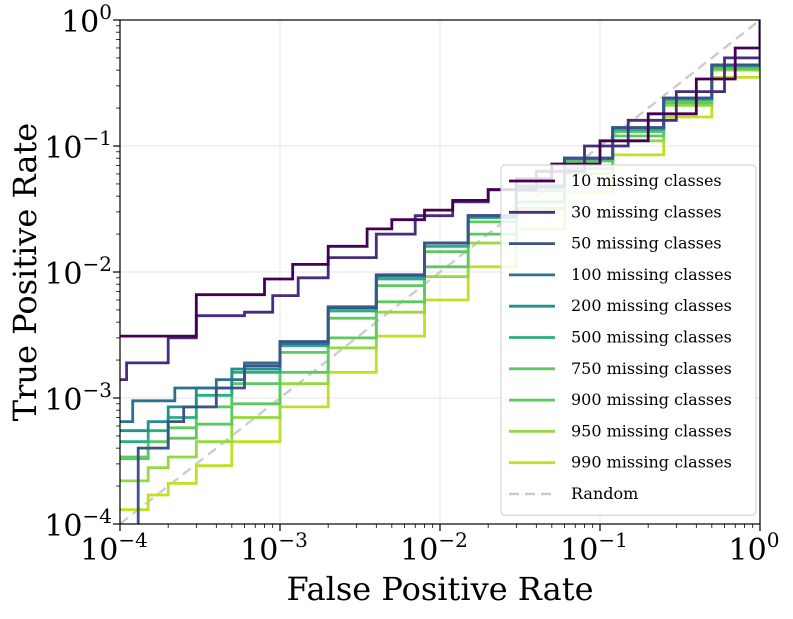  What do you see at coordinates (651, 274) in the screenshot?
I see `legend-label-4: 100 missing classes` at bounding box center [651, 274].